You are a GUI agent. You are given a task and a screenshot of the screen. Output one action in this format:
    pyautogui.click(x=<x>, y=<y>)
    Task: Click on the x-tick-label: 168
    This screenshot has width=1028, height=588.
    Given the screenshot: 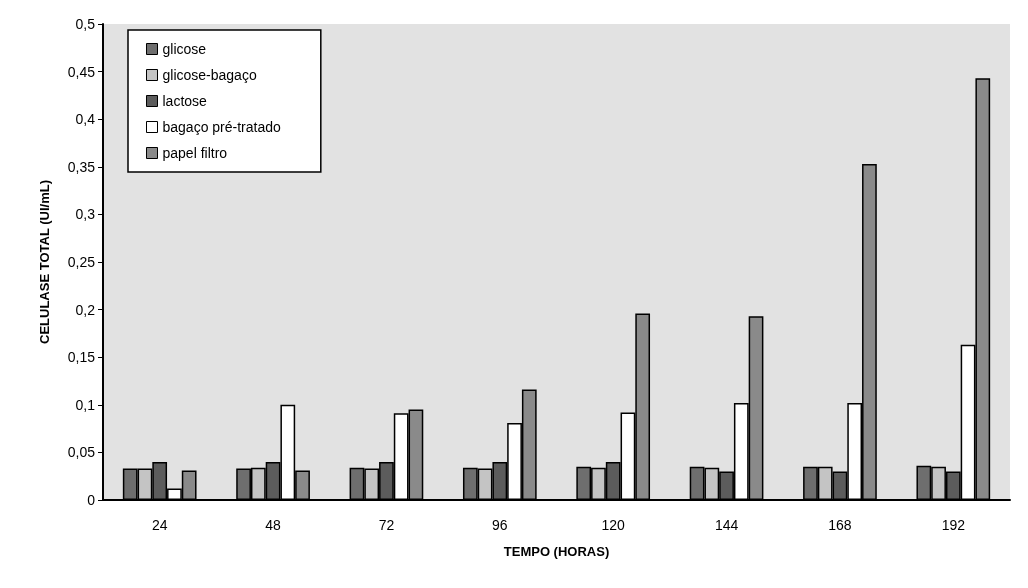 What is the action you would take?
    pyautogui.click(x=840, y=525)
    